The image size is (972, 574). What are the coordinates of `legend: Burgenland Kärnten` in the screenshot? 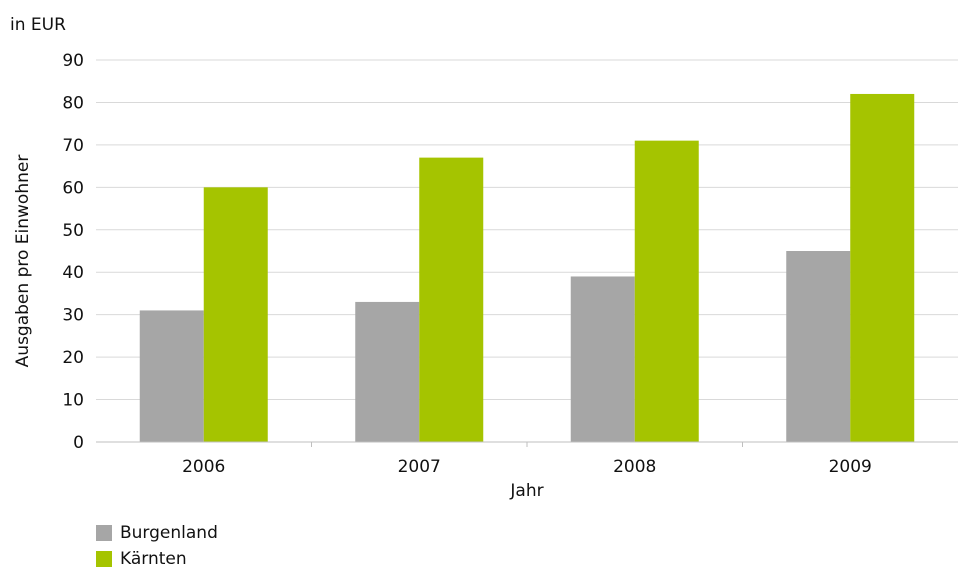 It's located at (157, 546).